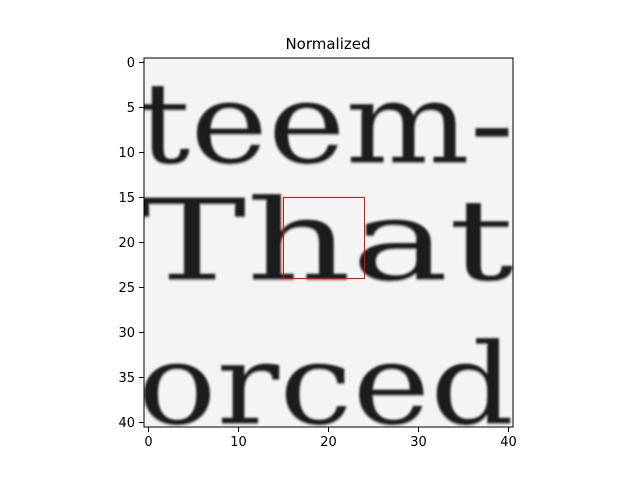 The image size is (640, 480). I want to click on x-tick-label: 30, so click(418, 442).